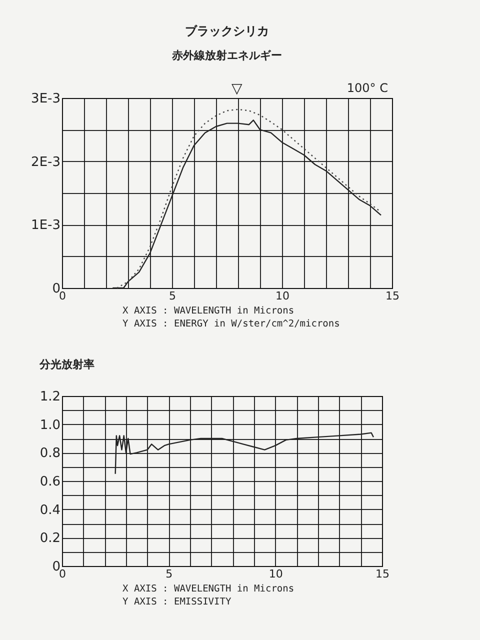 This screenshot has height=640, width=480. I want to click on y-tick-label: 1E-3, so click(45, 226).